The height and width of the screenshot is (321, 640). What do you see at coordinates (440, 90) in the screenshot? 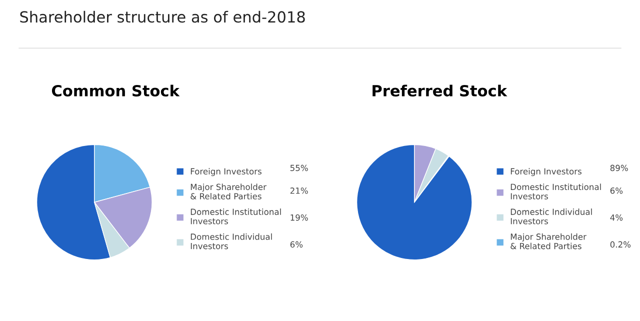
I see `chart-title: Preferred Stock` at bounding box center [440, 90].